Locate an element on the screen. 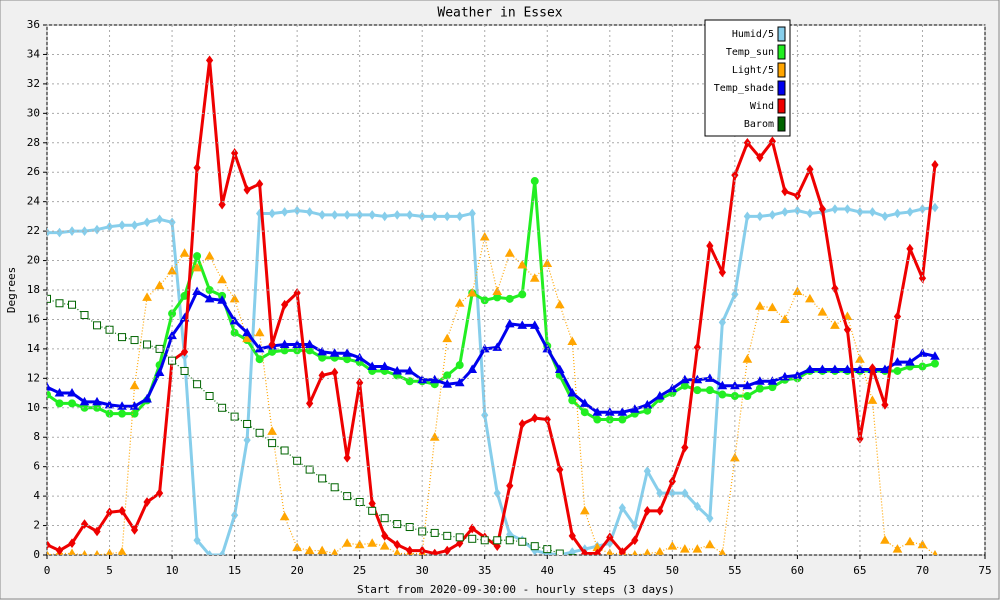 The height and width of the screenshot is (600, 1000). legend-label: Light/5 is located at coordinates (753, 70).